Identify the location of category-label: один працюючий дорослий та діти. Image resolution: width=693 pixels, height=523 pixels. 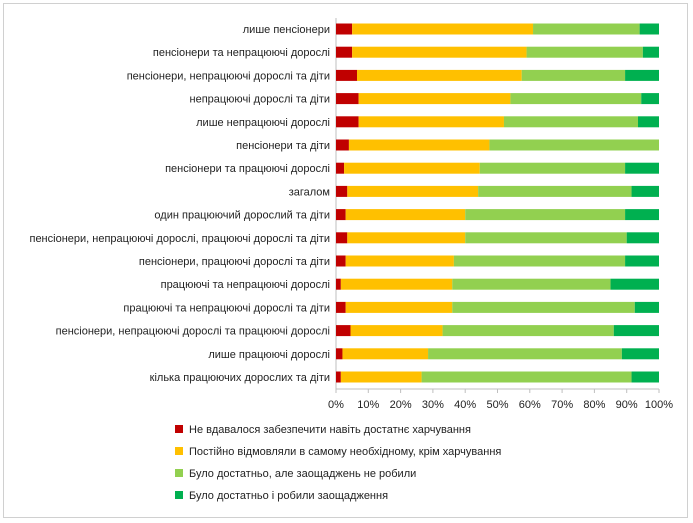
(242, 216).